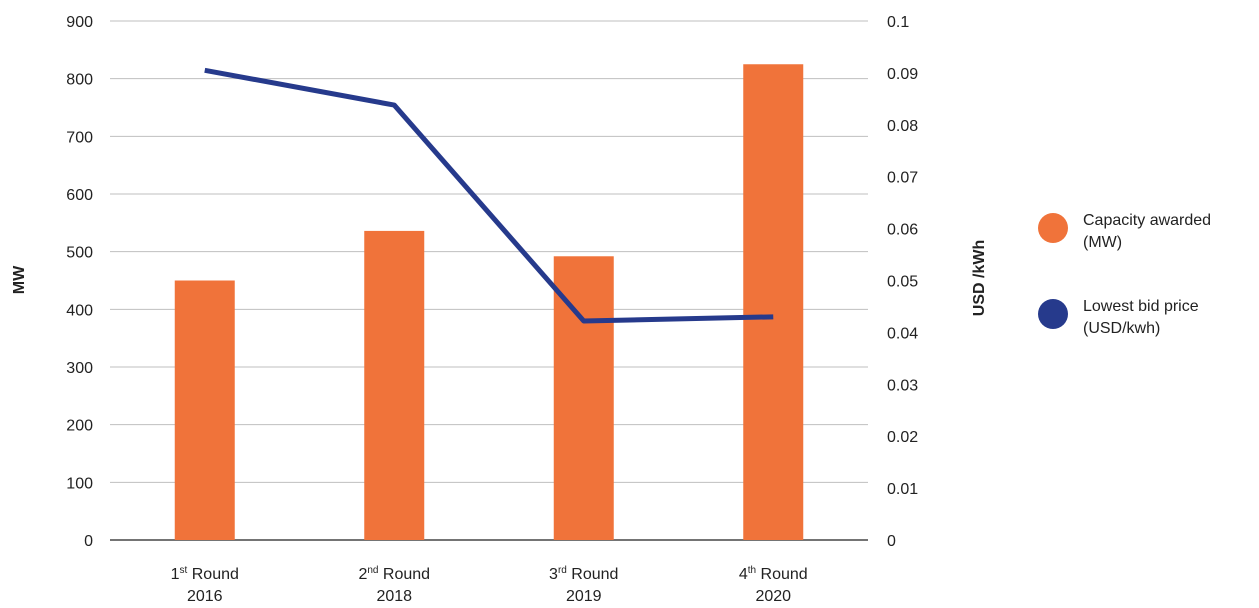 This screenshot has width=1259, height=608. What do you see at coordinates (79, 253) in the screenshot?
I see `left-tick-label: 500` at bounding box center [79, 253].